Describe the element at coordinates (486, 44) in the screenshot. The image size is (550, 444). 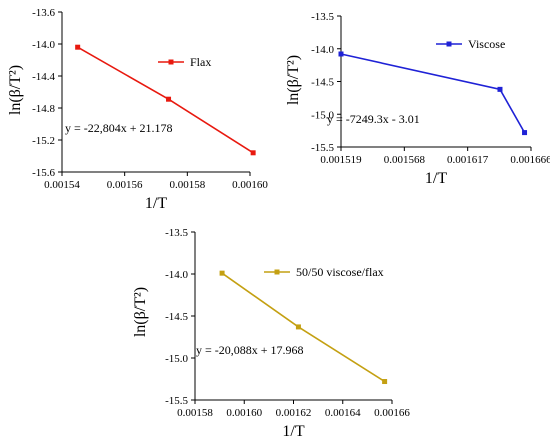
I see `legend-label: Viscose` at that location.